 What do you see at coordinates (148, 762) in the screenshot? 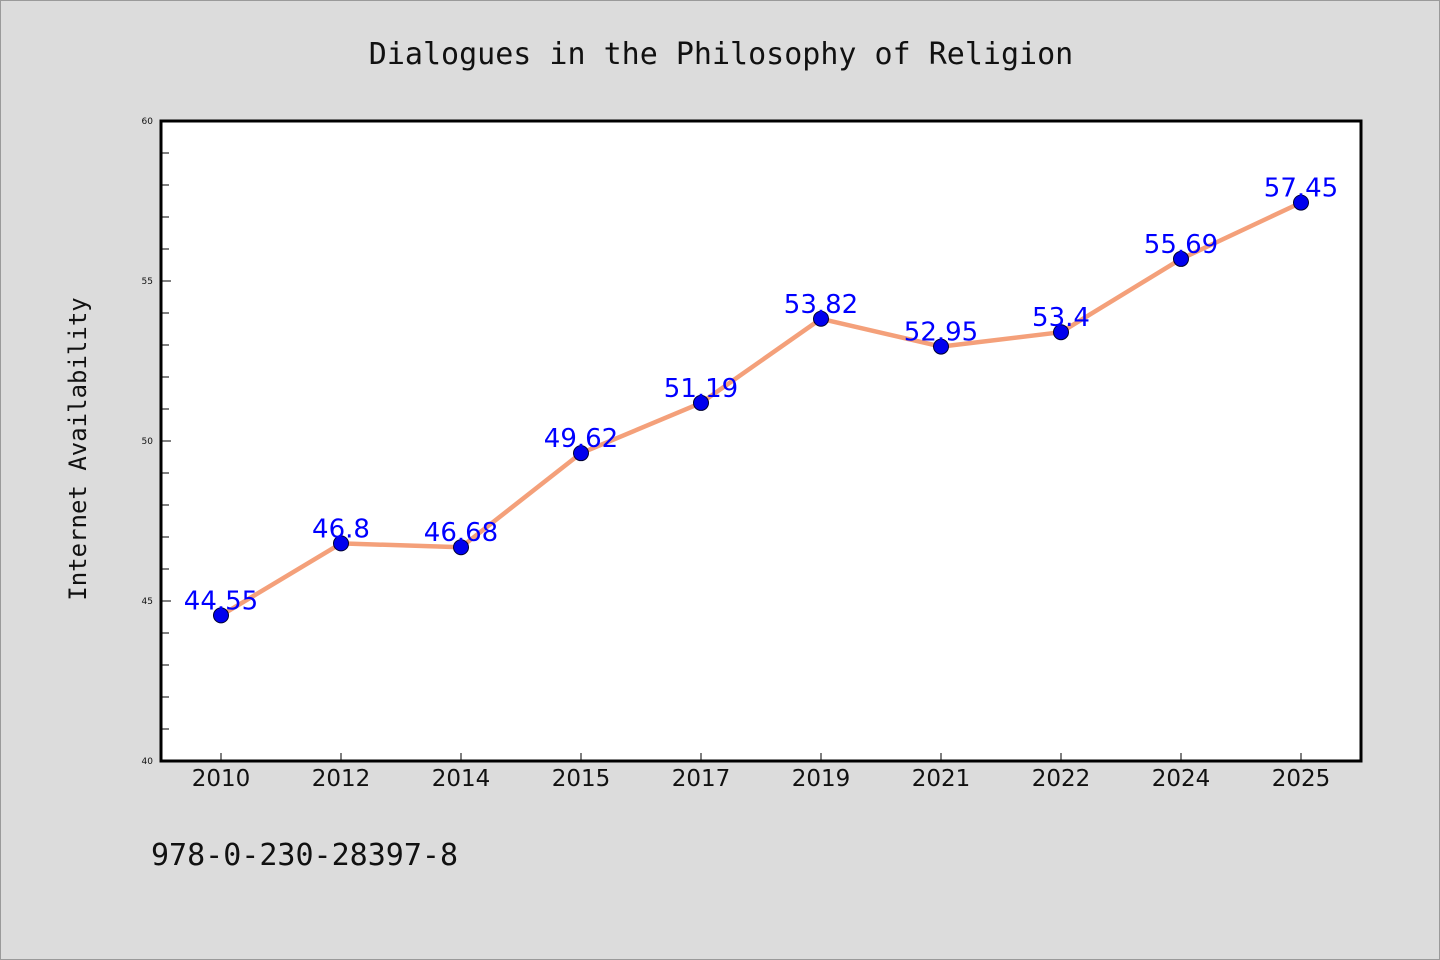
I see `y-tick-label: 40` at bounding box center [148, 762].